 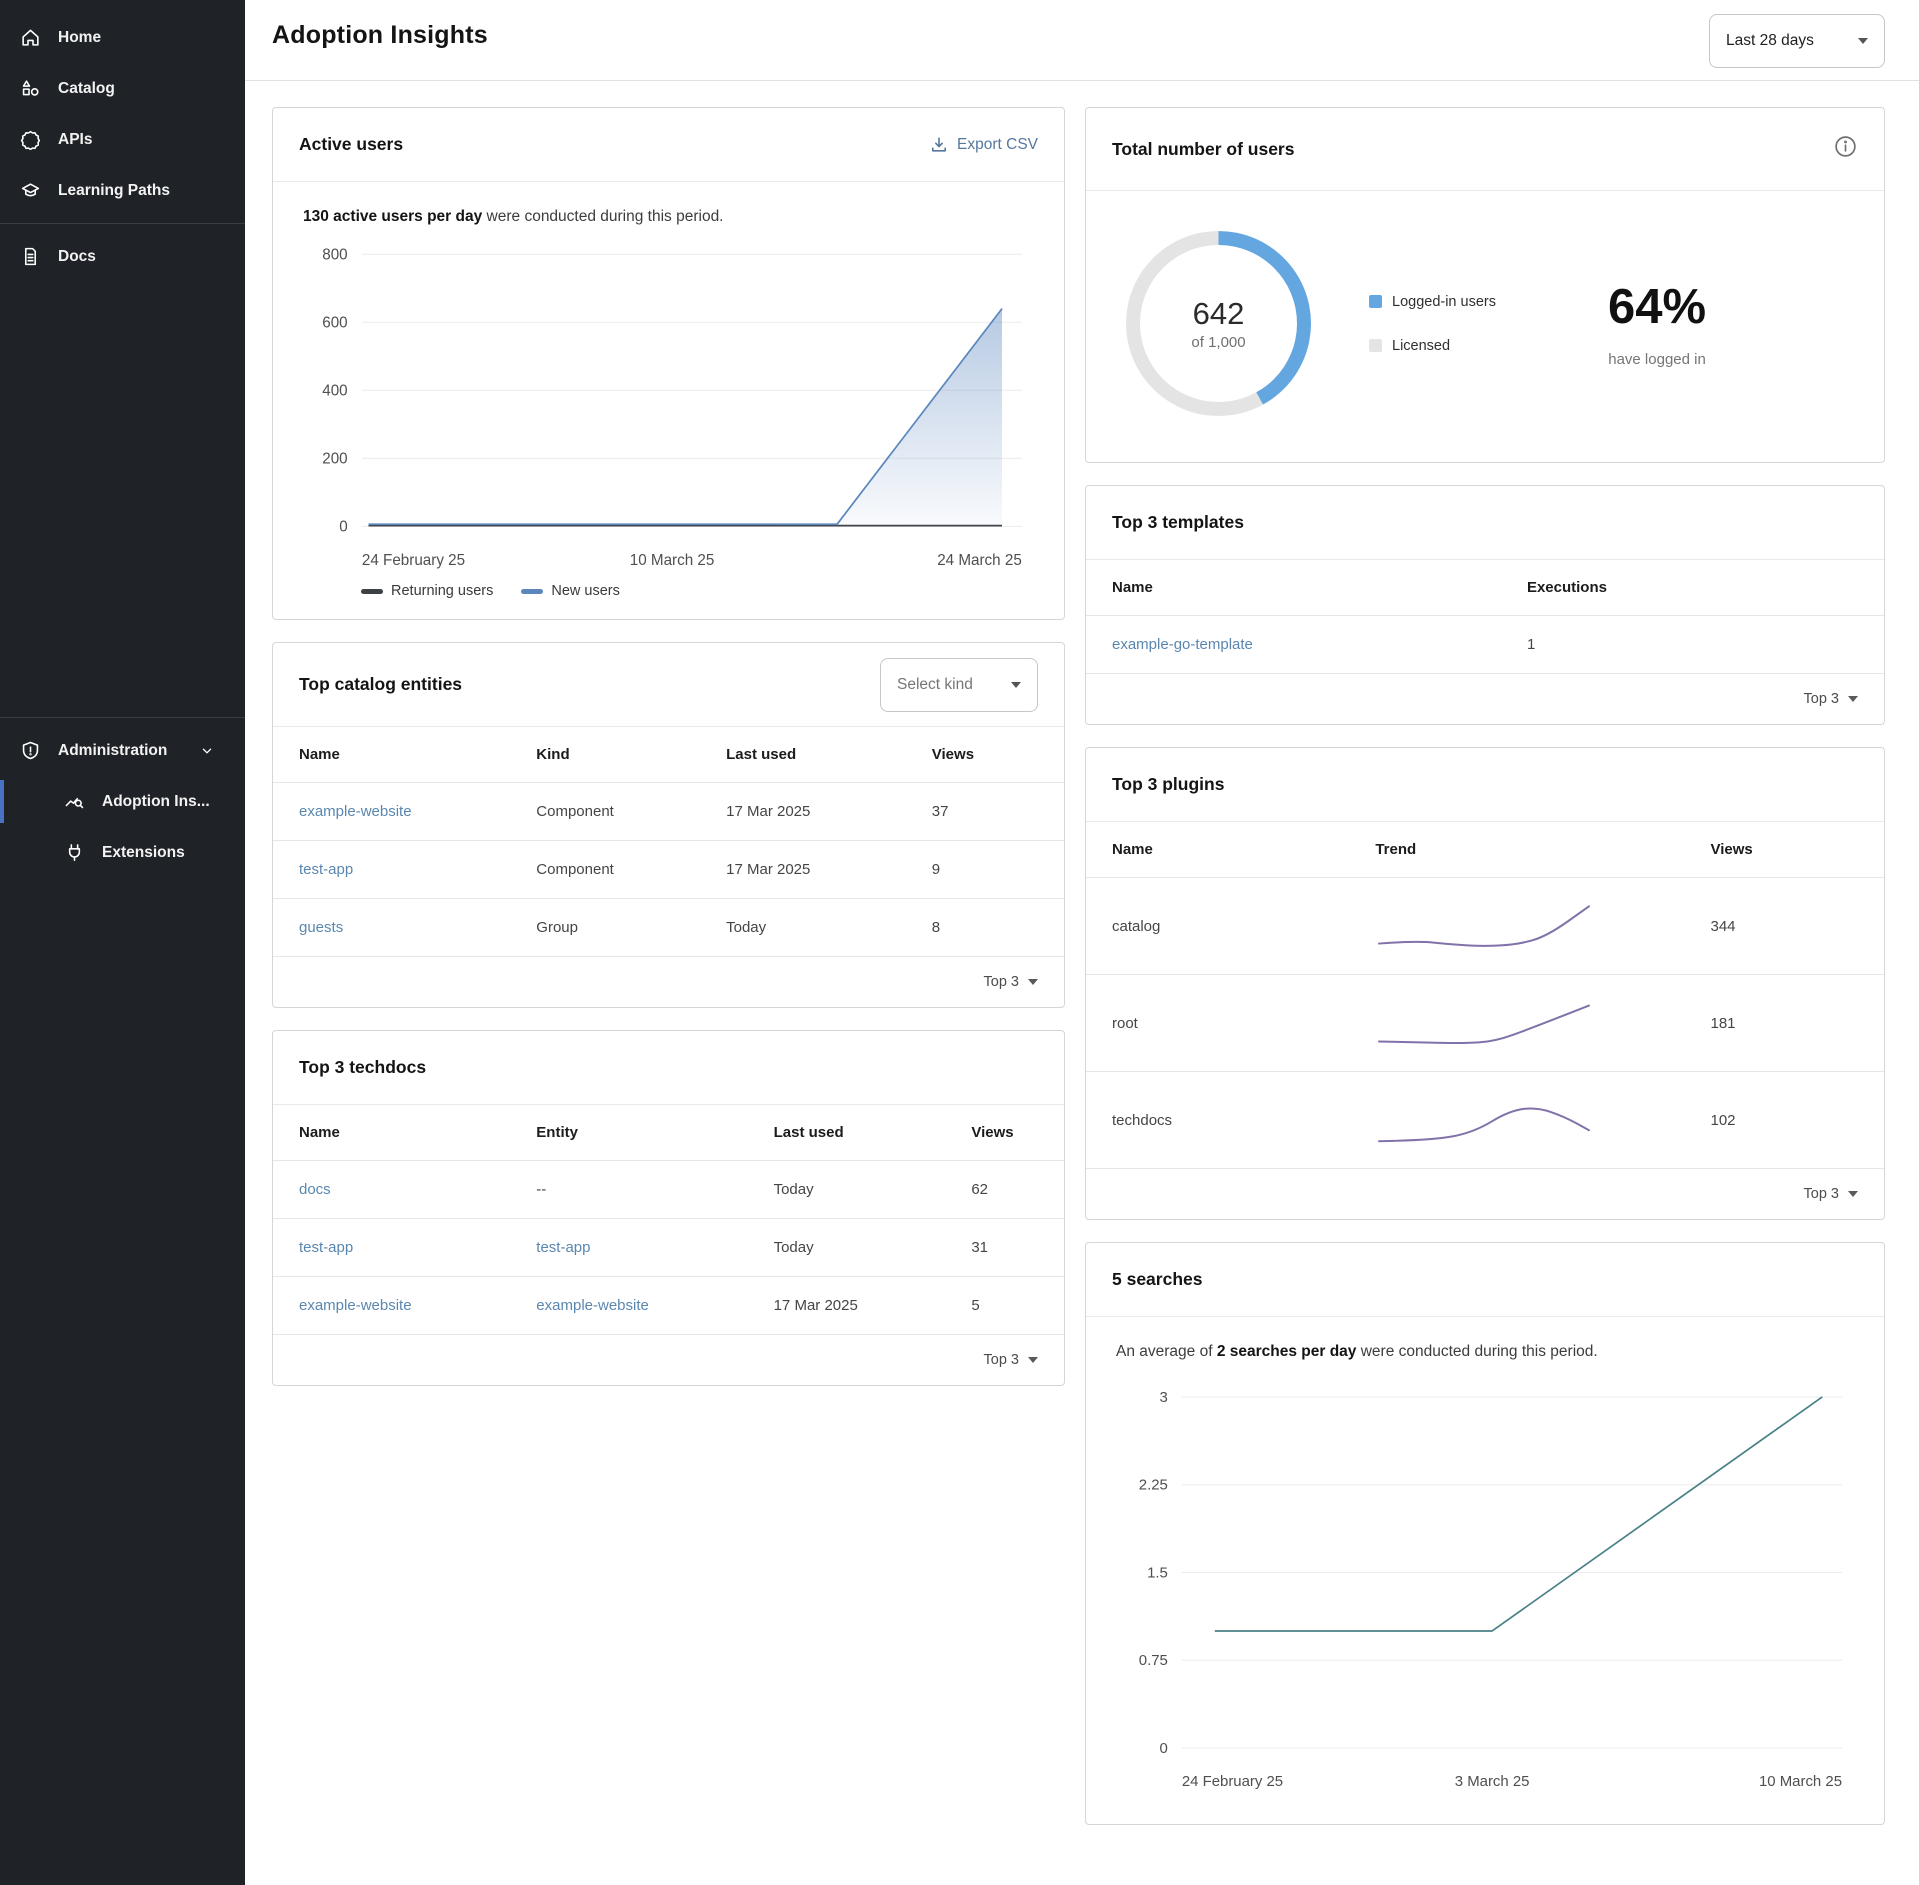 I want to click on sidebar-item-learning-paths: Learning Paths, so click(x=122, y=190).